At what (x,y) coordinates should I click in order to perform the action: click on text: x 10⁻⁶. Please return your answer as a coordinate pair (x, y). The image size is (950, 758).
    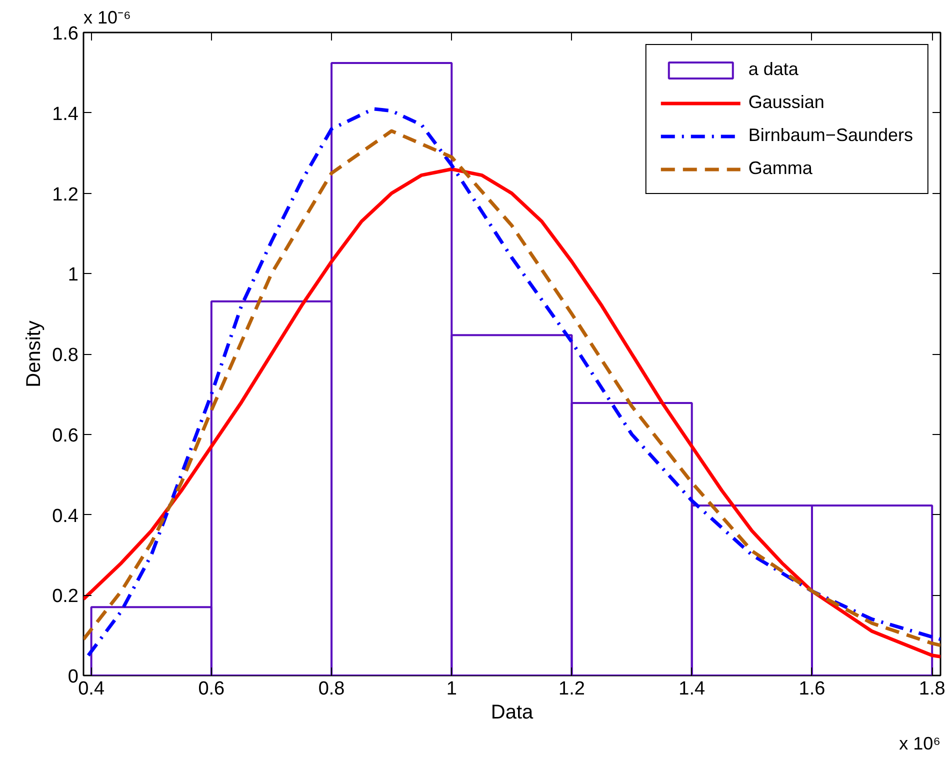
    Looking at the image, I should click on (107, 18).